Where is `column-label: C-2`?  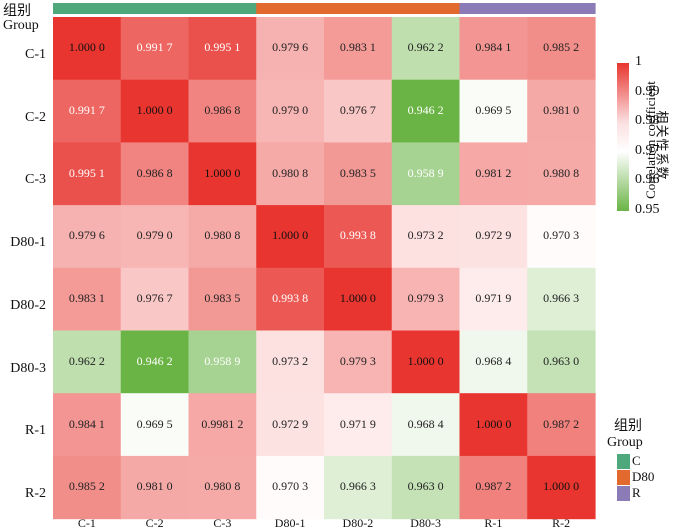 column-label: C-2 is located at coordinates (154, 523).